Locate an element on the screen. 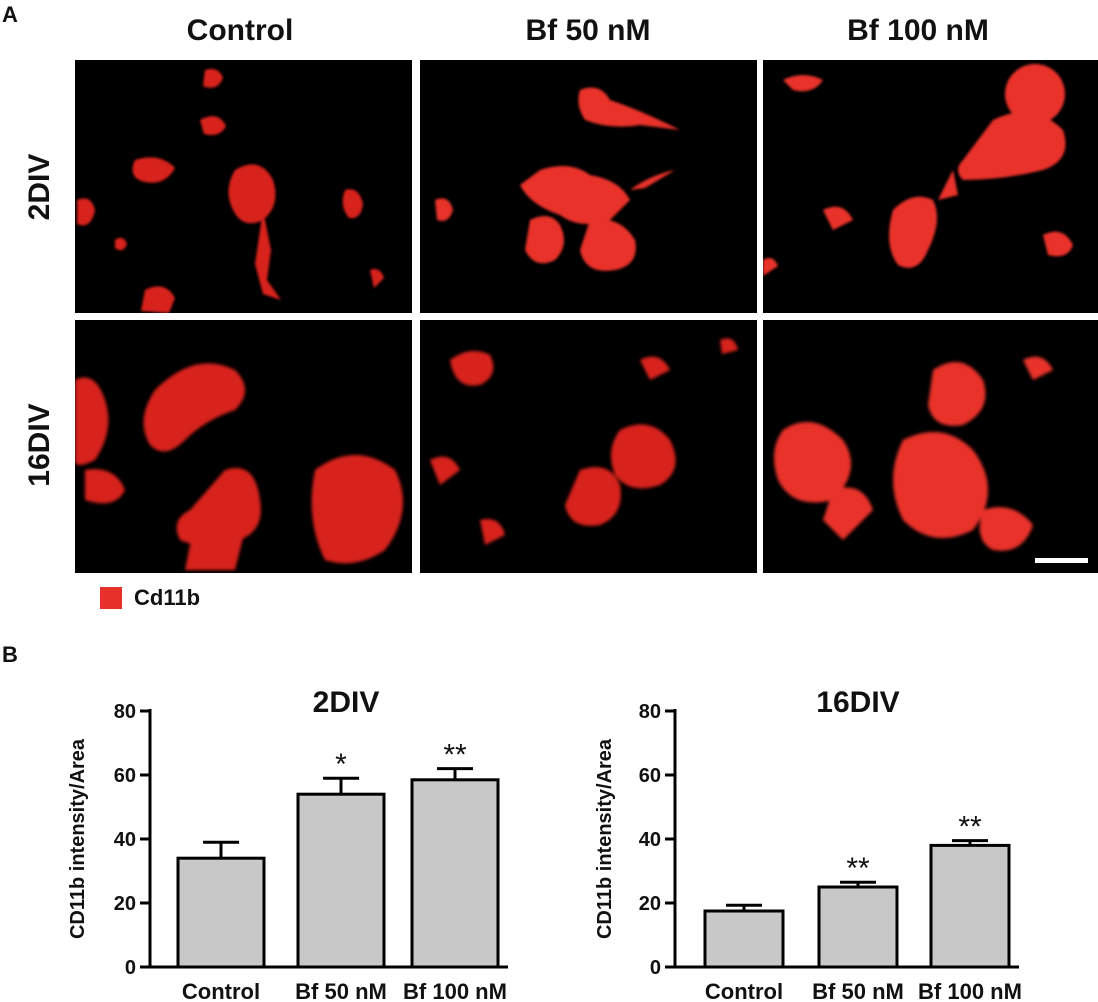  scale-bar is located at coordinates (1061, 560).